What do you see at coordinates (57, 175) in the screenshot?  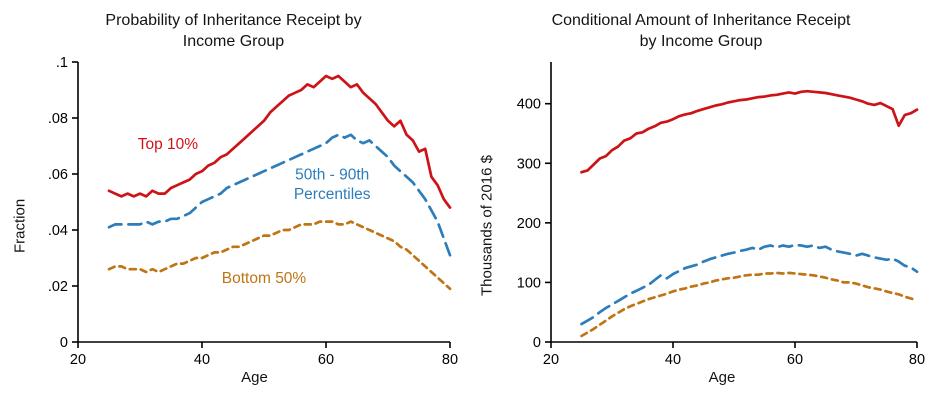 I see `y-tick-label: .06` at bounding box center [57, 175].